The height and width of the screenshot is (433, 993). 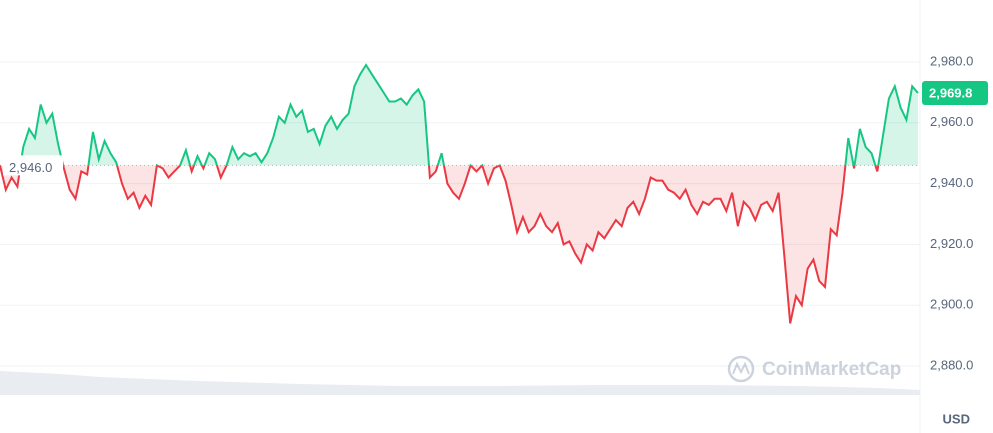 I want to click on volume-area, so click(x=460, y=383).